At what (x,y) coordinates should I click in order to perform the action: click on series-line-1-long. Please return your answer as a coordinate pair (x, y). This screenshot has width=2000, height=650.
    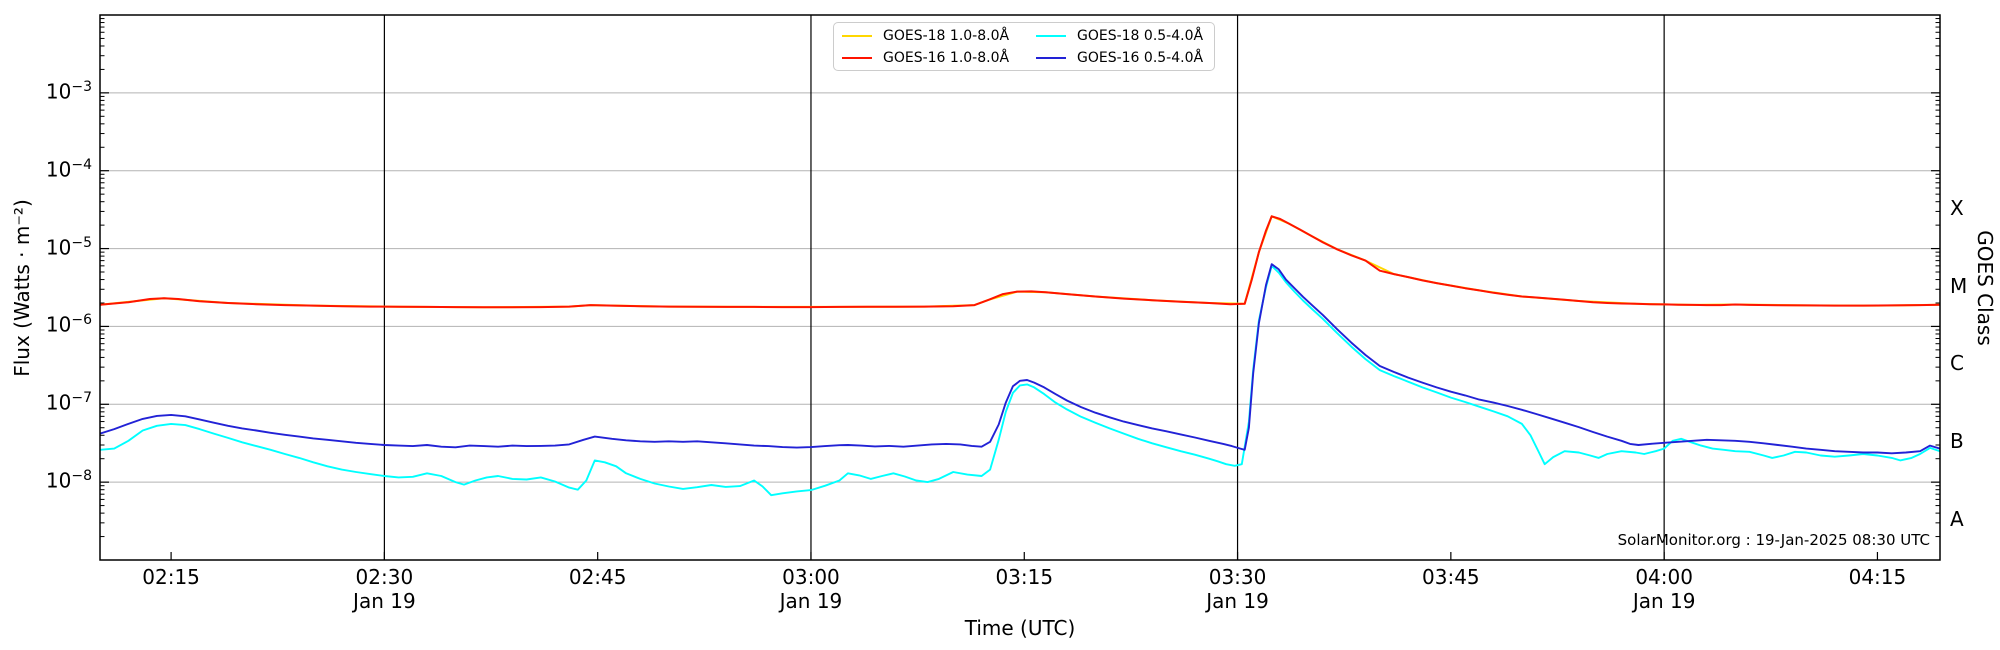
    Looking at the image, I should click on (1020, 262).